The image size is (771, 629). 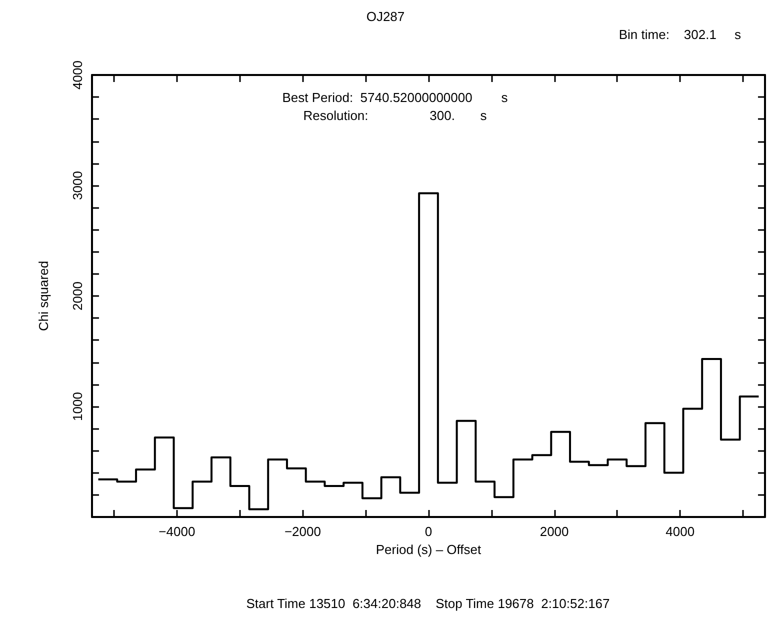 What do you see at coordinates (302, 531) in the screenshot?
I see `x-tick-label: −2000` at bounding box center [302, 531].